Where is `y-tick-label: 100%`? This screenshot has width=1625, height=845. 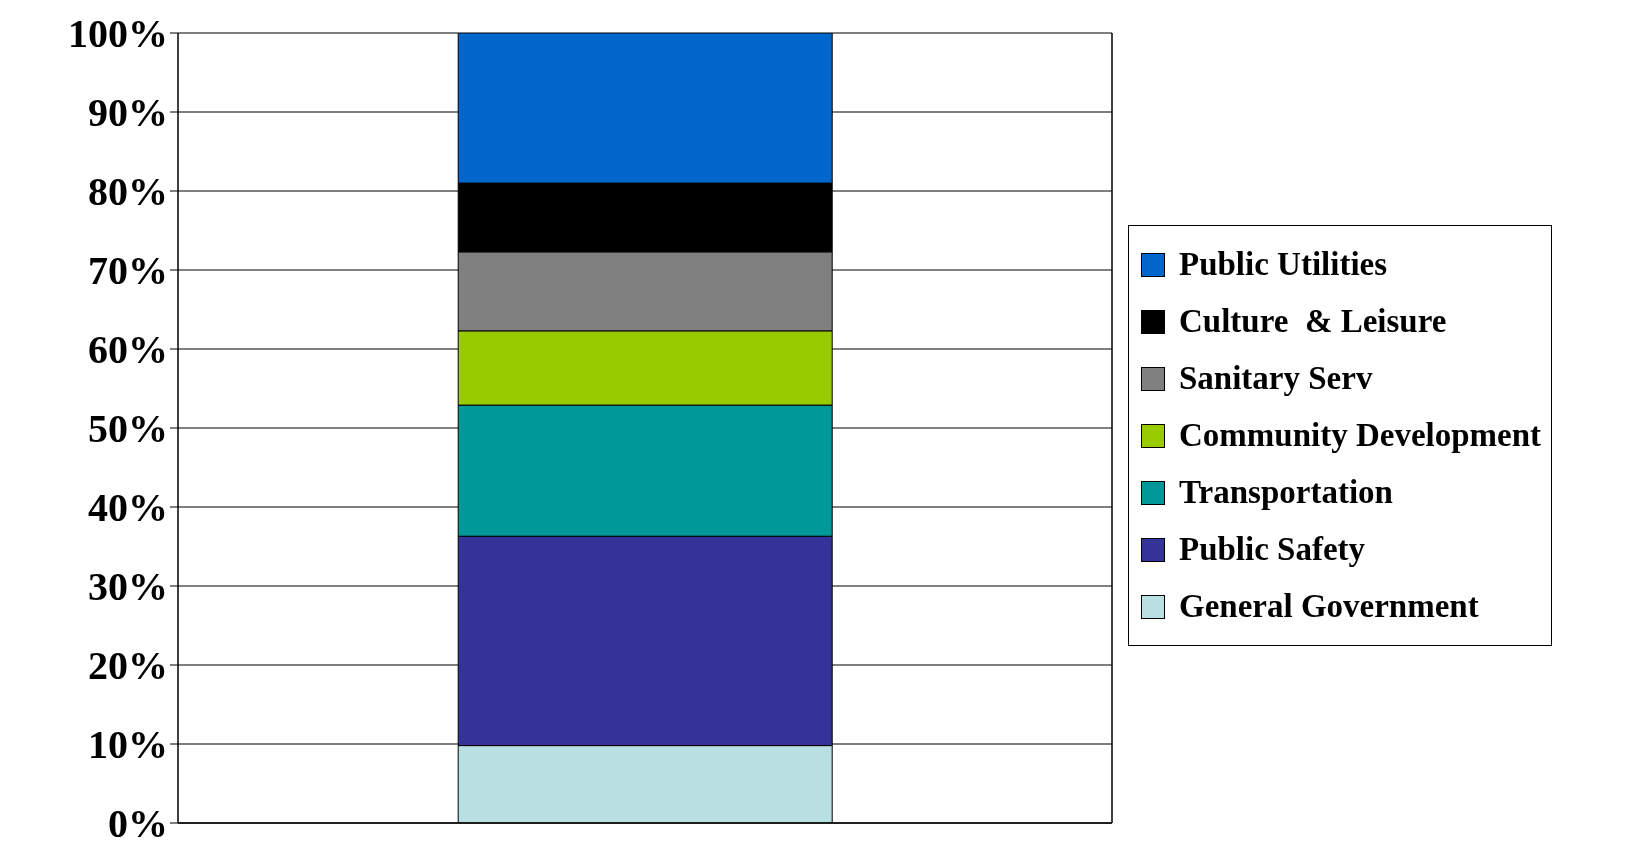 y-tick-label: 100% is located at coordinates (118, 34).